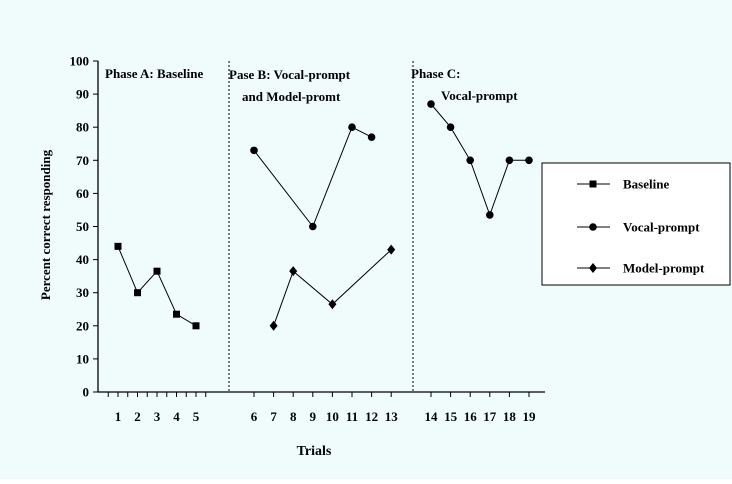 This screenshot has height=484, width=732. What do you see at coordinates (291, 96) in the screenshot?
I see `phase-b-label-line2: and Model-promt` at bounding box center [291, 96].